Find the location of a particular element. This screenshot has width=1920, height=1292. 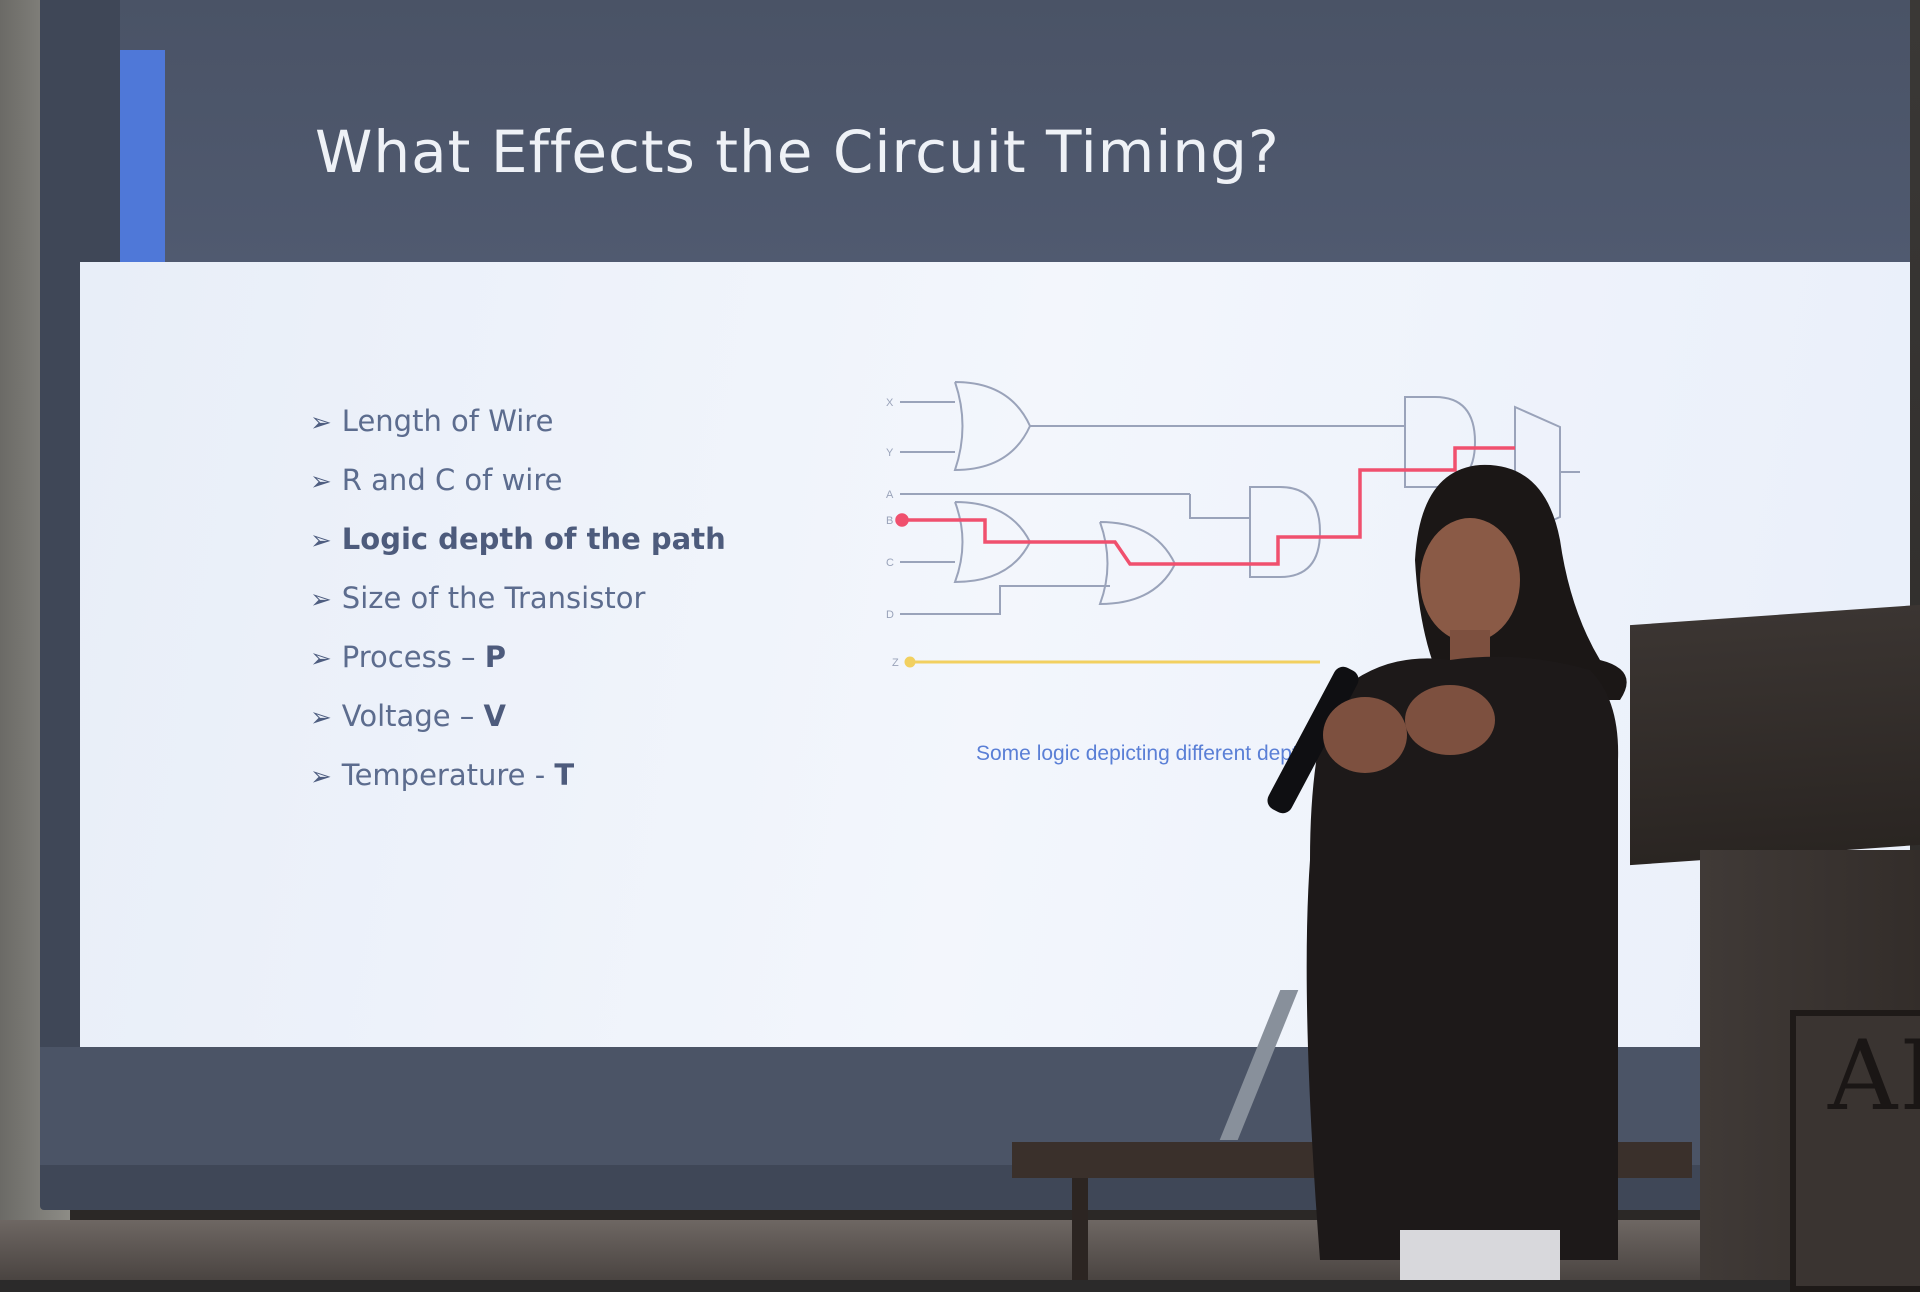

bullet-letter: T is located at coordinates (564, 775).